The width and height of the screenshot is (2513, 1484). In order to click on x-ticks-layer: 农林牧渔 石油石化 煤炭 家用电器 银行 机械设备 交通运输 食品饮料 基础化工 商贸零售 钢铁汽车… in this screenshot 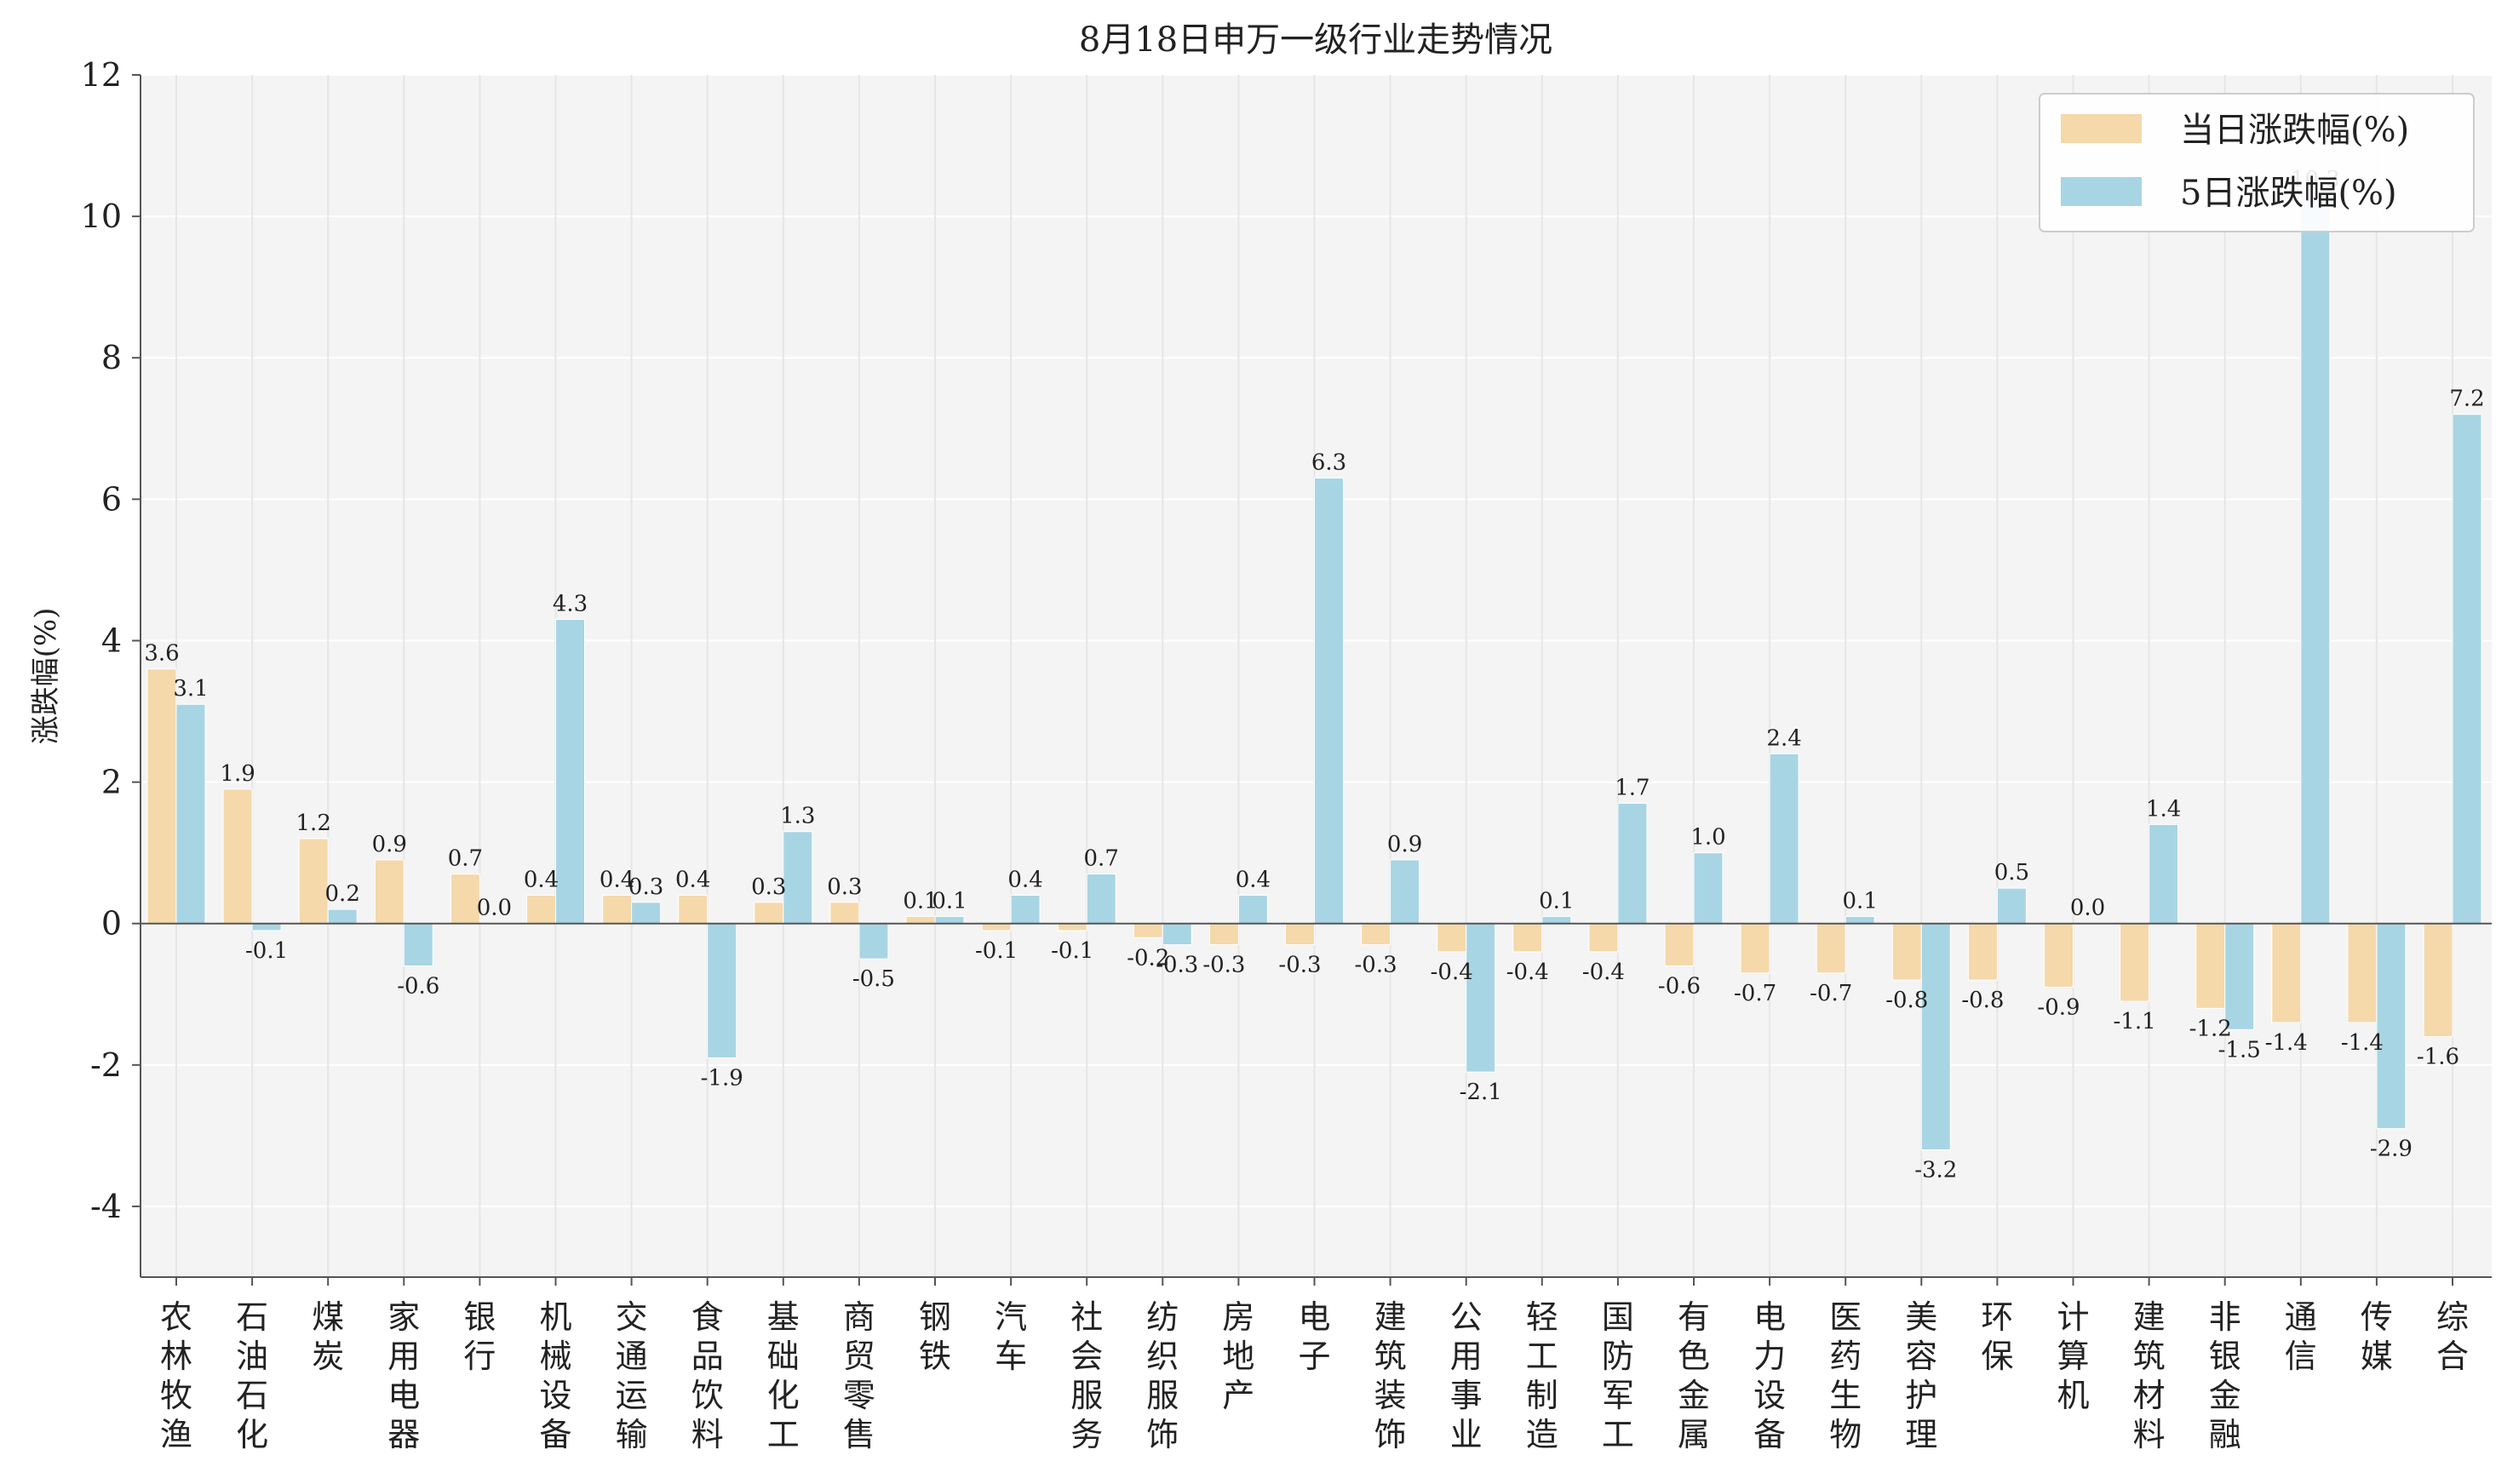, I will do `click(1315, 1365)`.